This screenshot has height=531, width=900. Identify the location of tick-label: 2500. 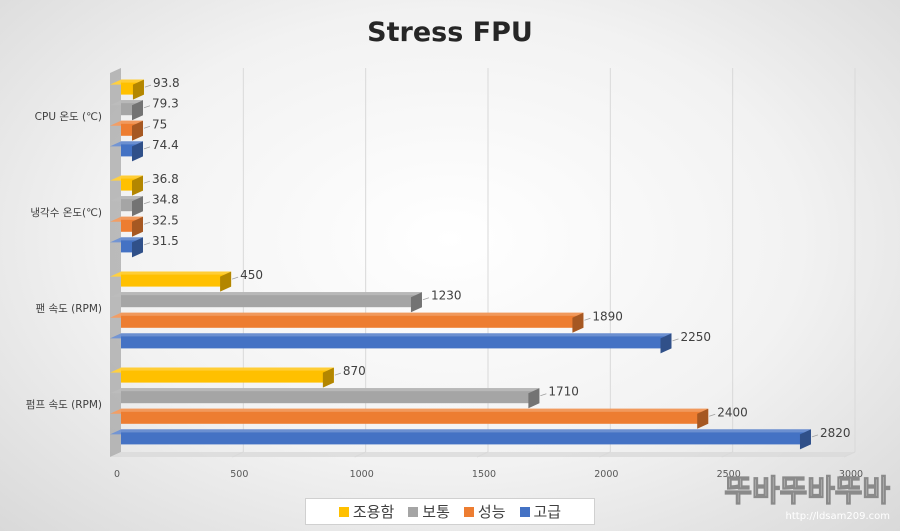
(729, 474).